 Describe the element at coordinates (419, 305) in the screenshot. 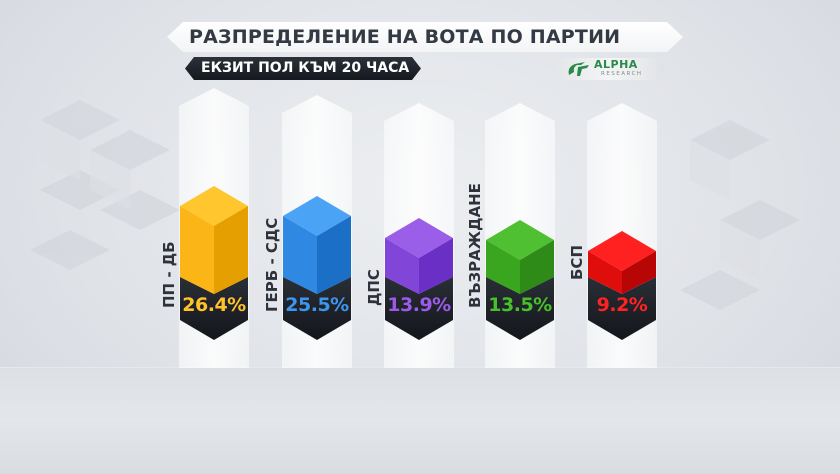

I see `value-label: 13.9%` at that location.